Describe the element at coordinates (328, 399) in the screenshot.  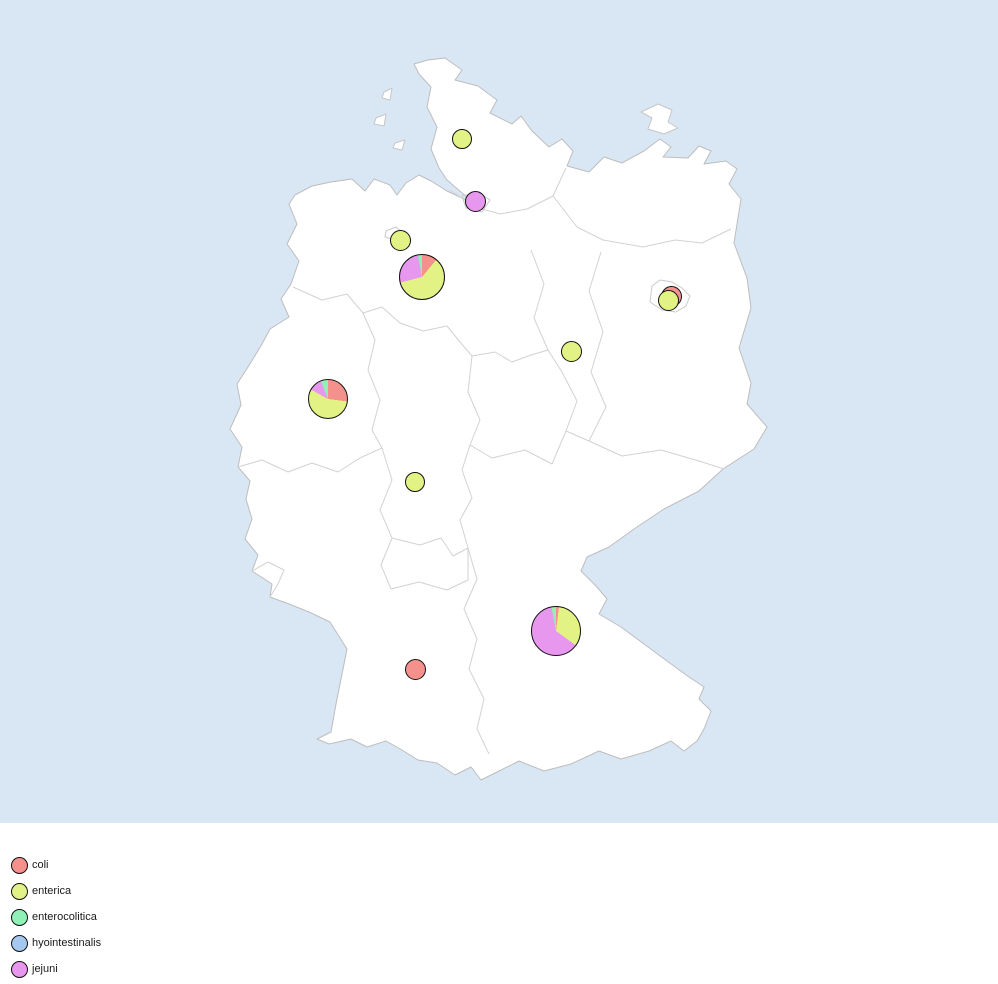
I see `pie-marker-north-rhine-westphalia` at that location.